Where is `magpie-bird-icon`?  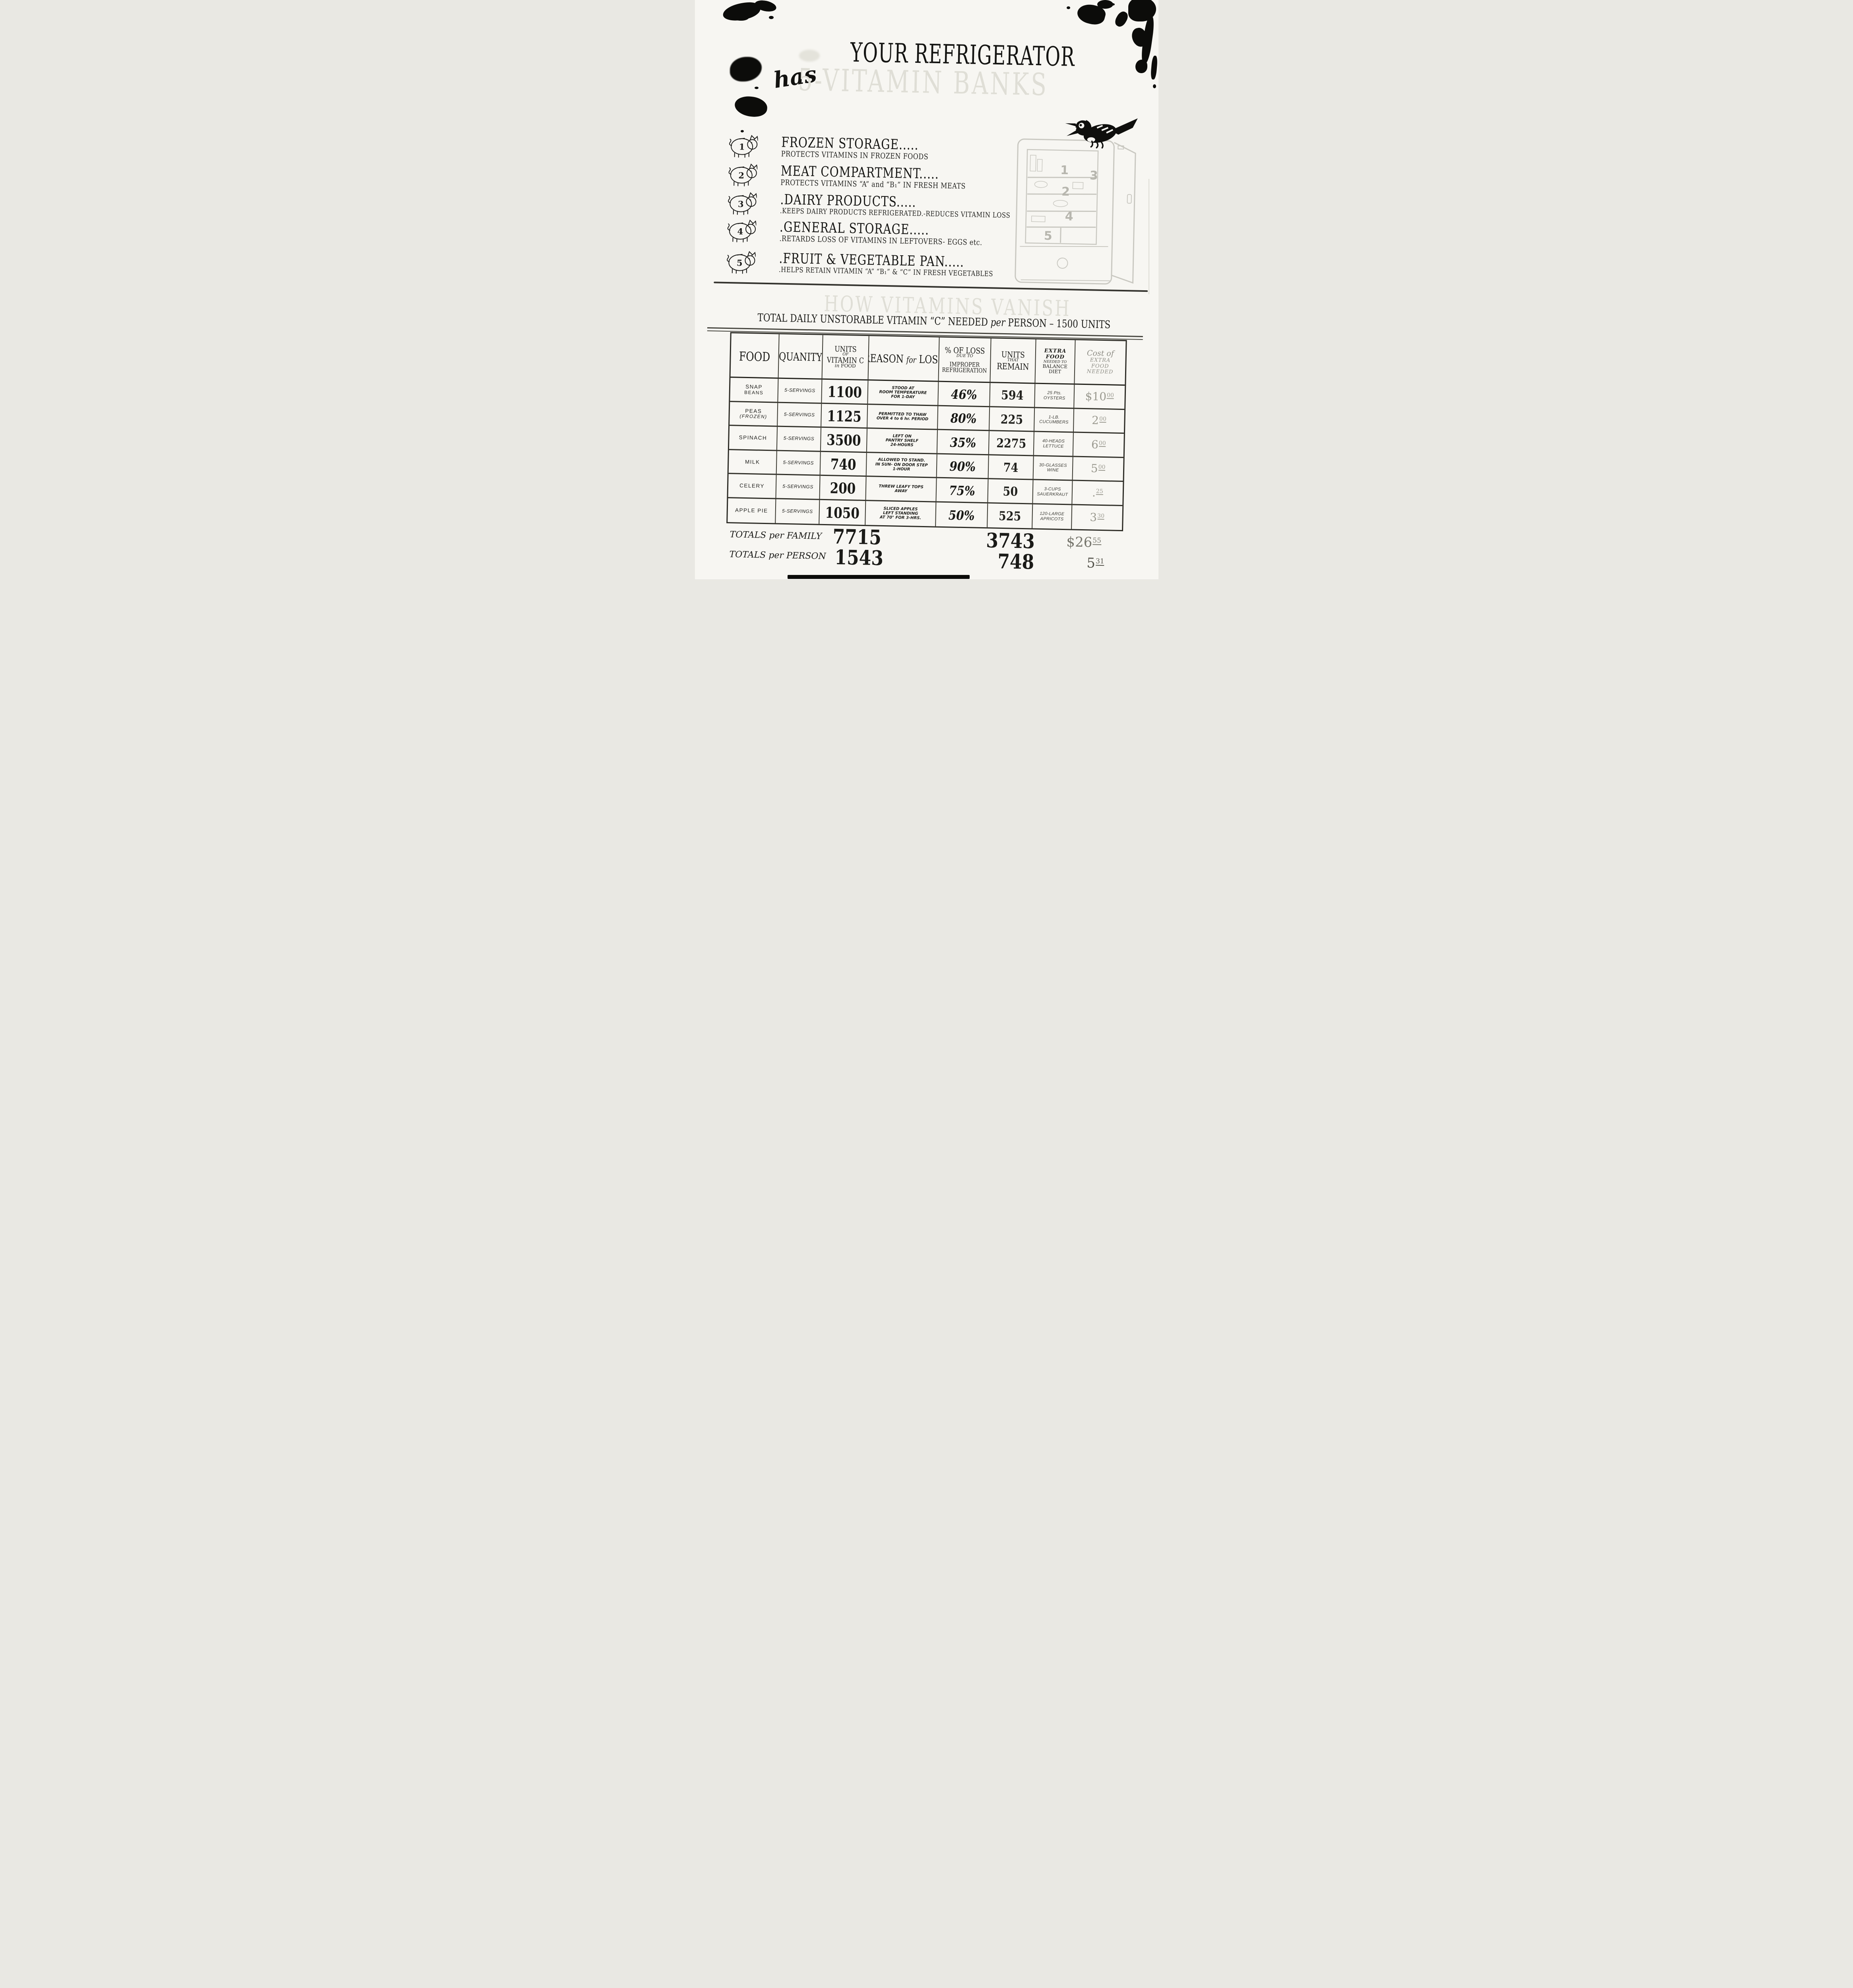
magpie-bird-icon is located at coordinates (1101, 133).